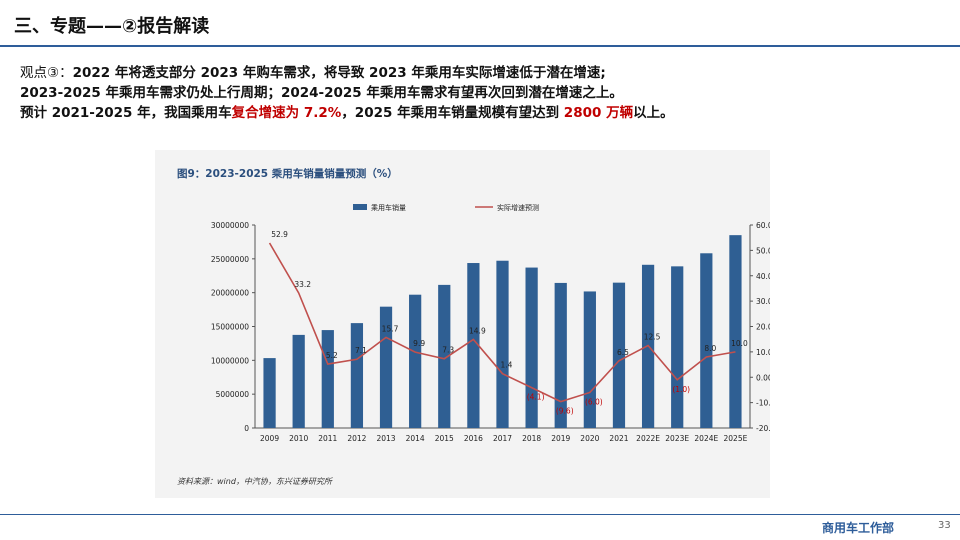 This screenshot has height=540, width=960. Describe the element at coordinates (763, 327) in the screenshot. I see `right-axis-tick-label: 20.00` at that location.